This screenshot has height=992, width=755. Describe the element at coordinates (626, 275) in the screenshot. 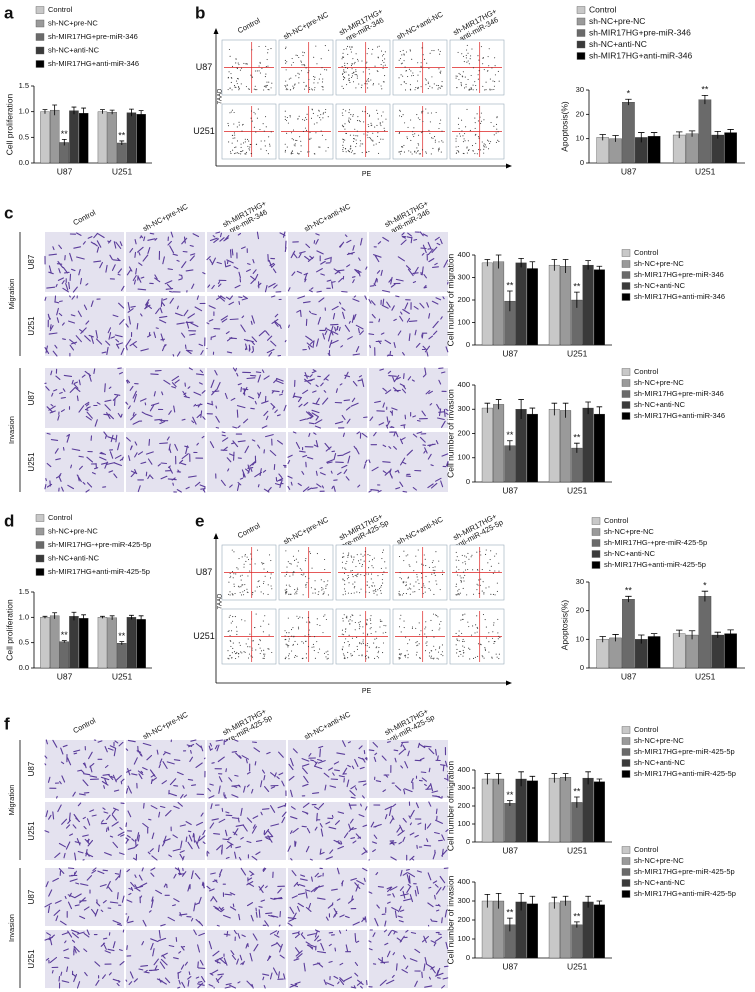

I see `legend-swatch` at that location.